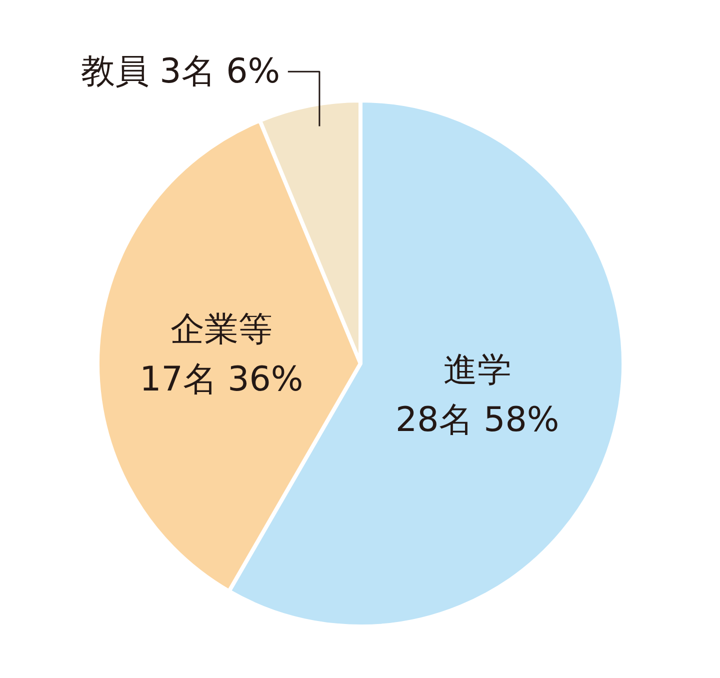 The height and width of the screenshot is (678, 720). I want to click on slice-label: 教員 3名 6%, so click(180, 72).